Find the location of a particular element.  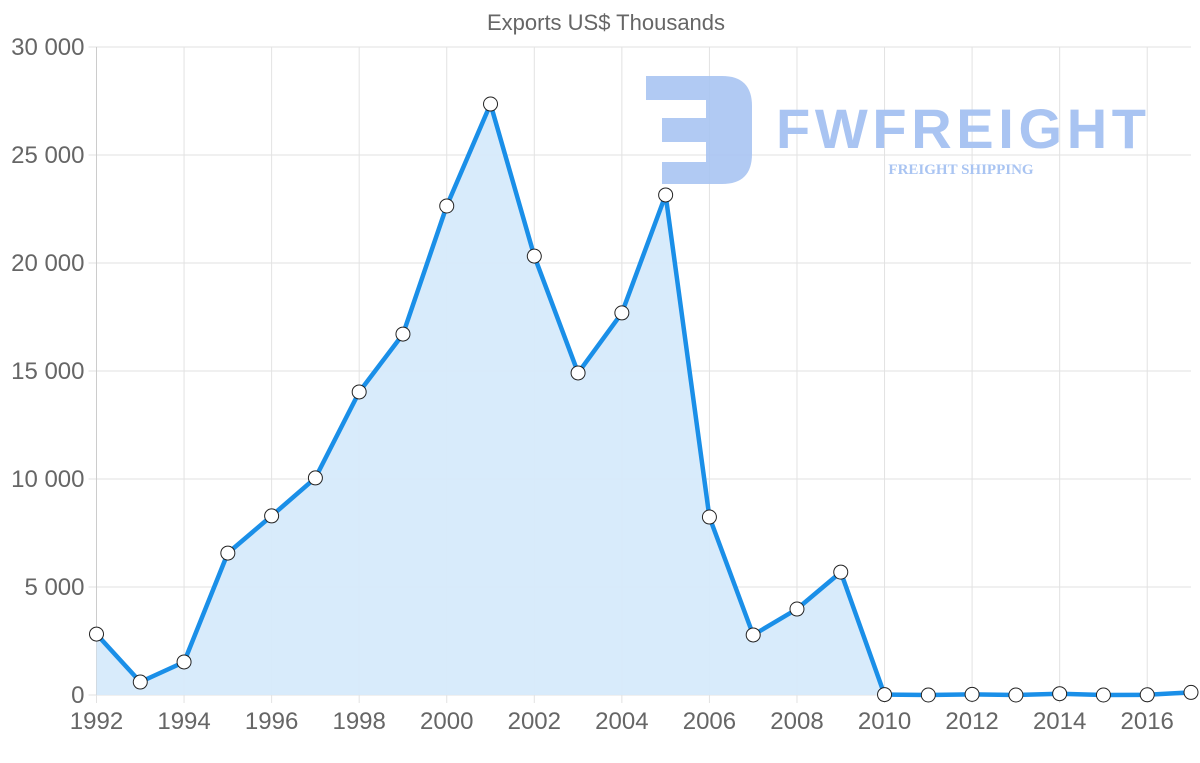

watermark-brand: FWFREIGHT is located at coordinates (961, 128).